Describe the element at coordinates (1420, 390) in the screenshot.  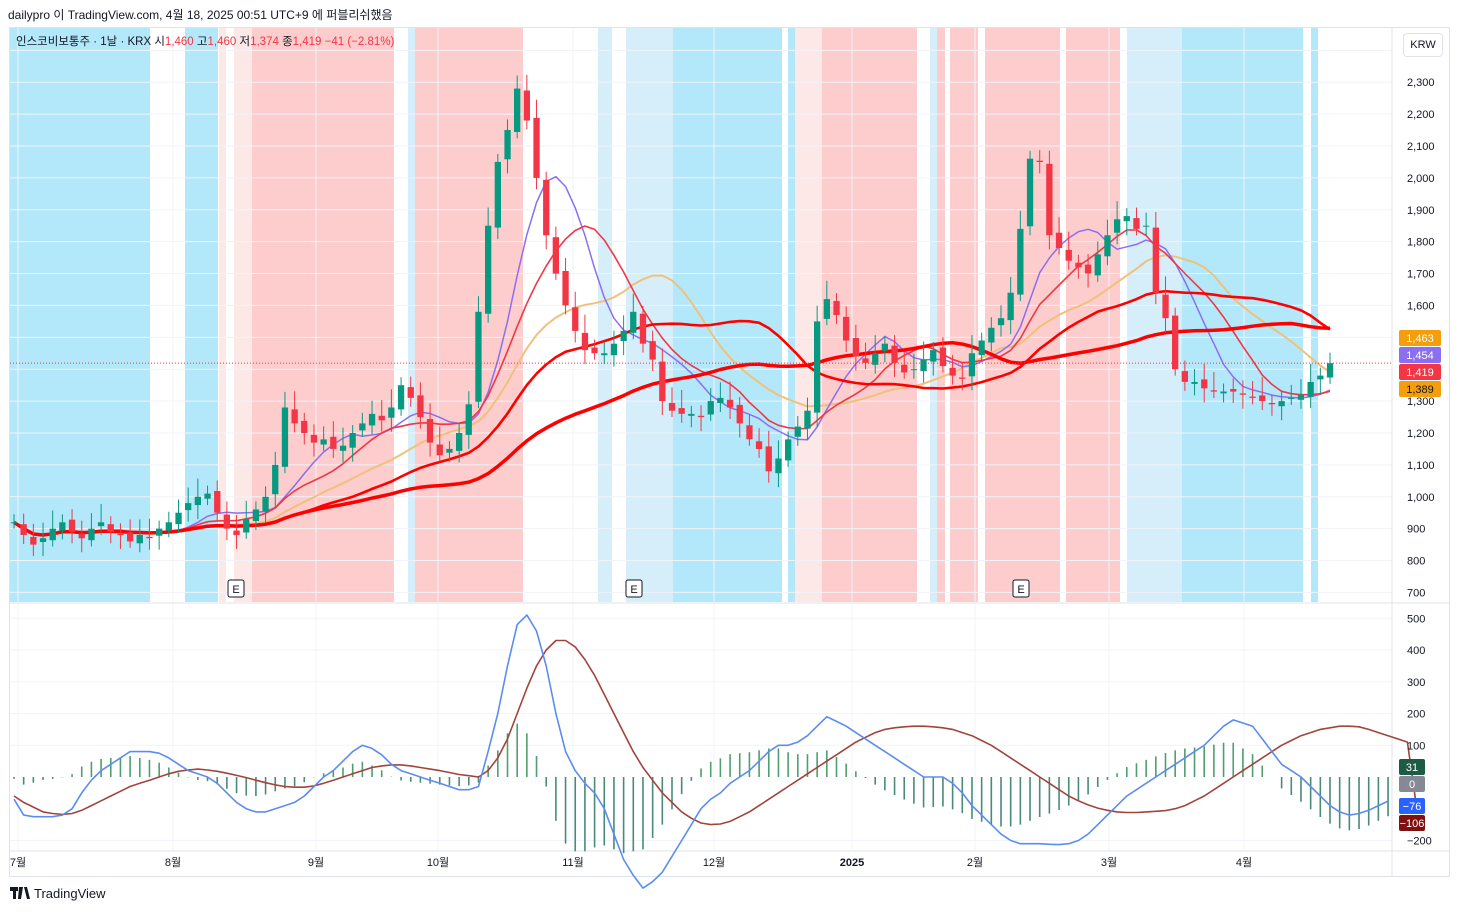
I see `price-scale-label: 1,389` at that location.